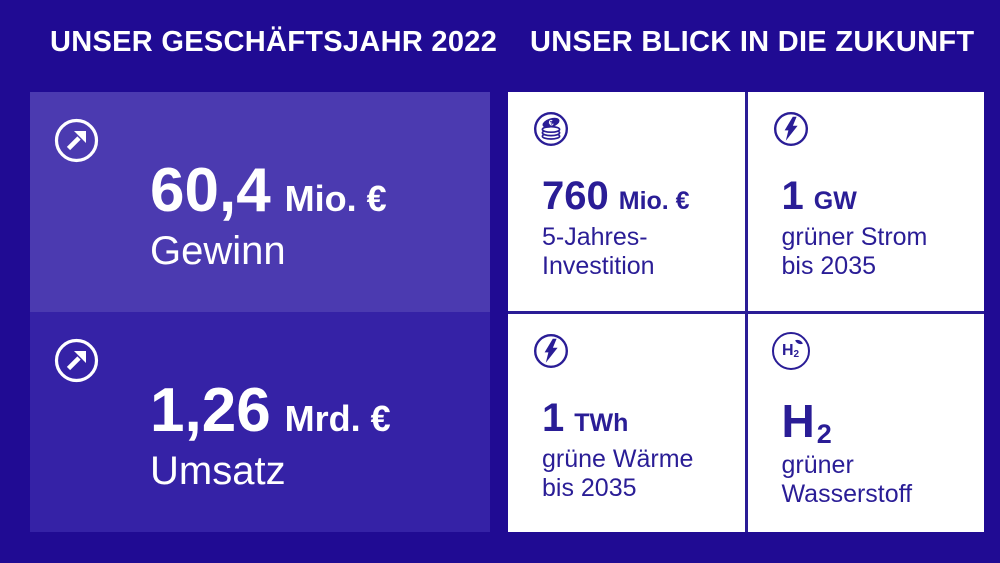  I want to click on card-value: H, so click(798, 420).